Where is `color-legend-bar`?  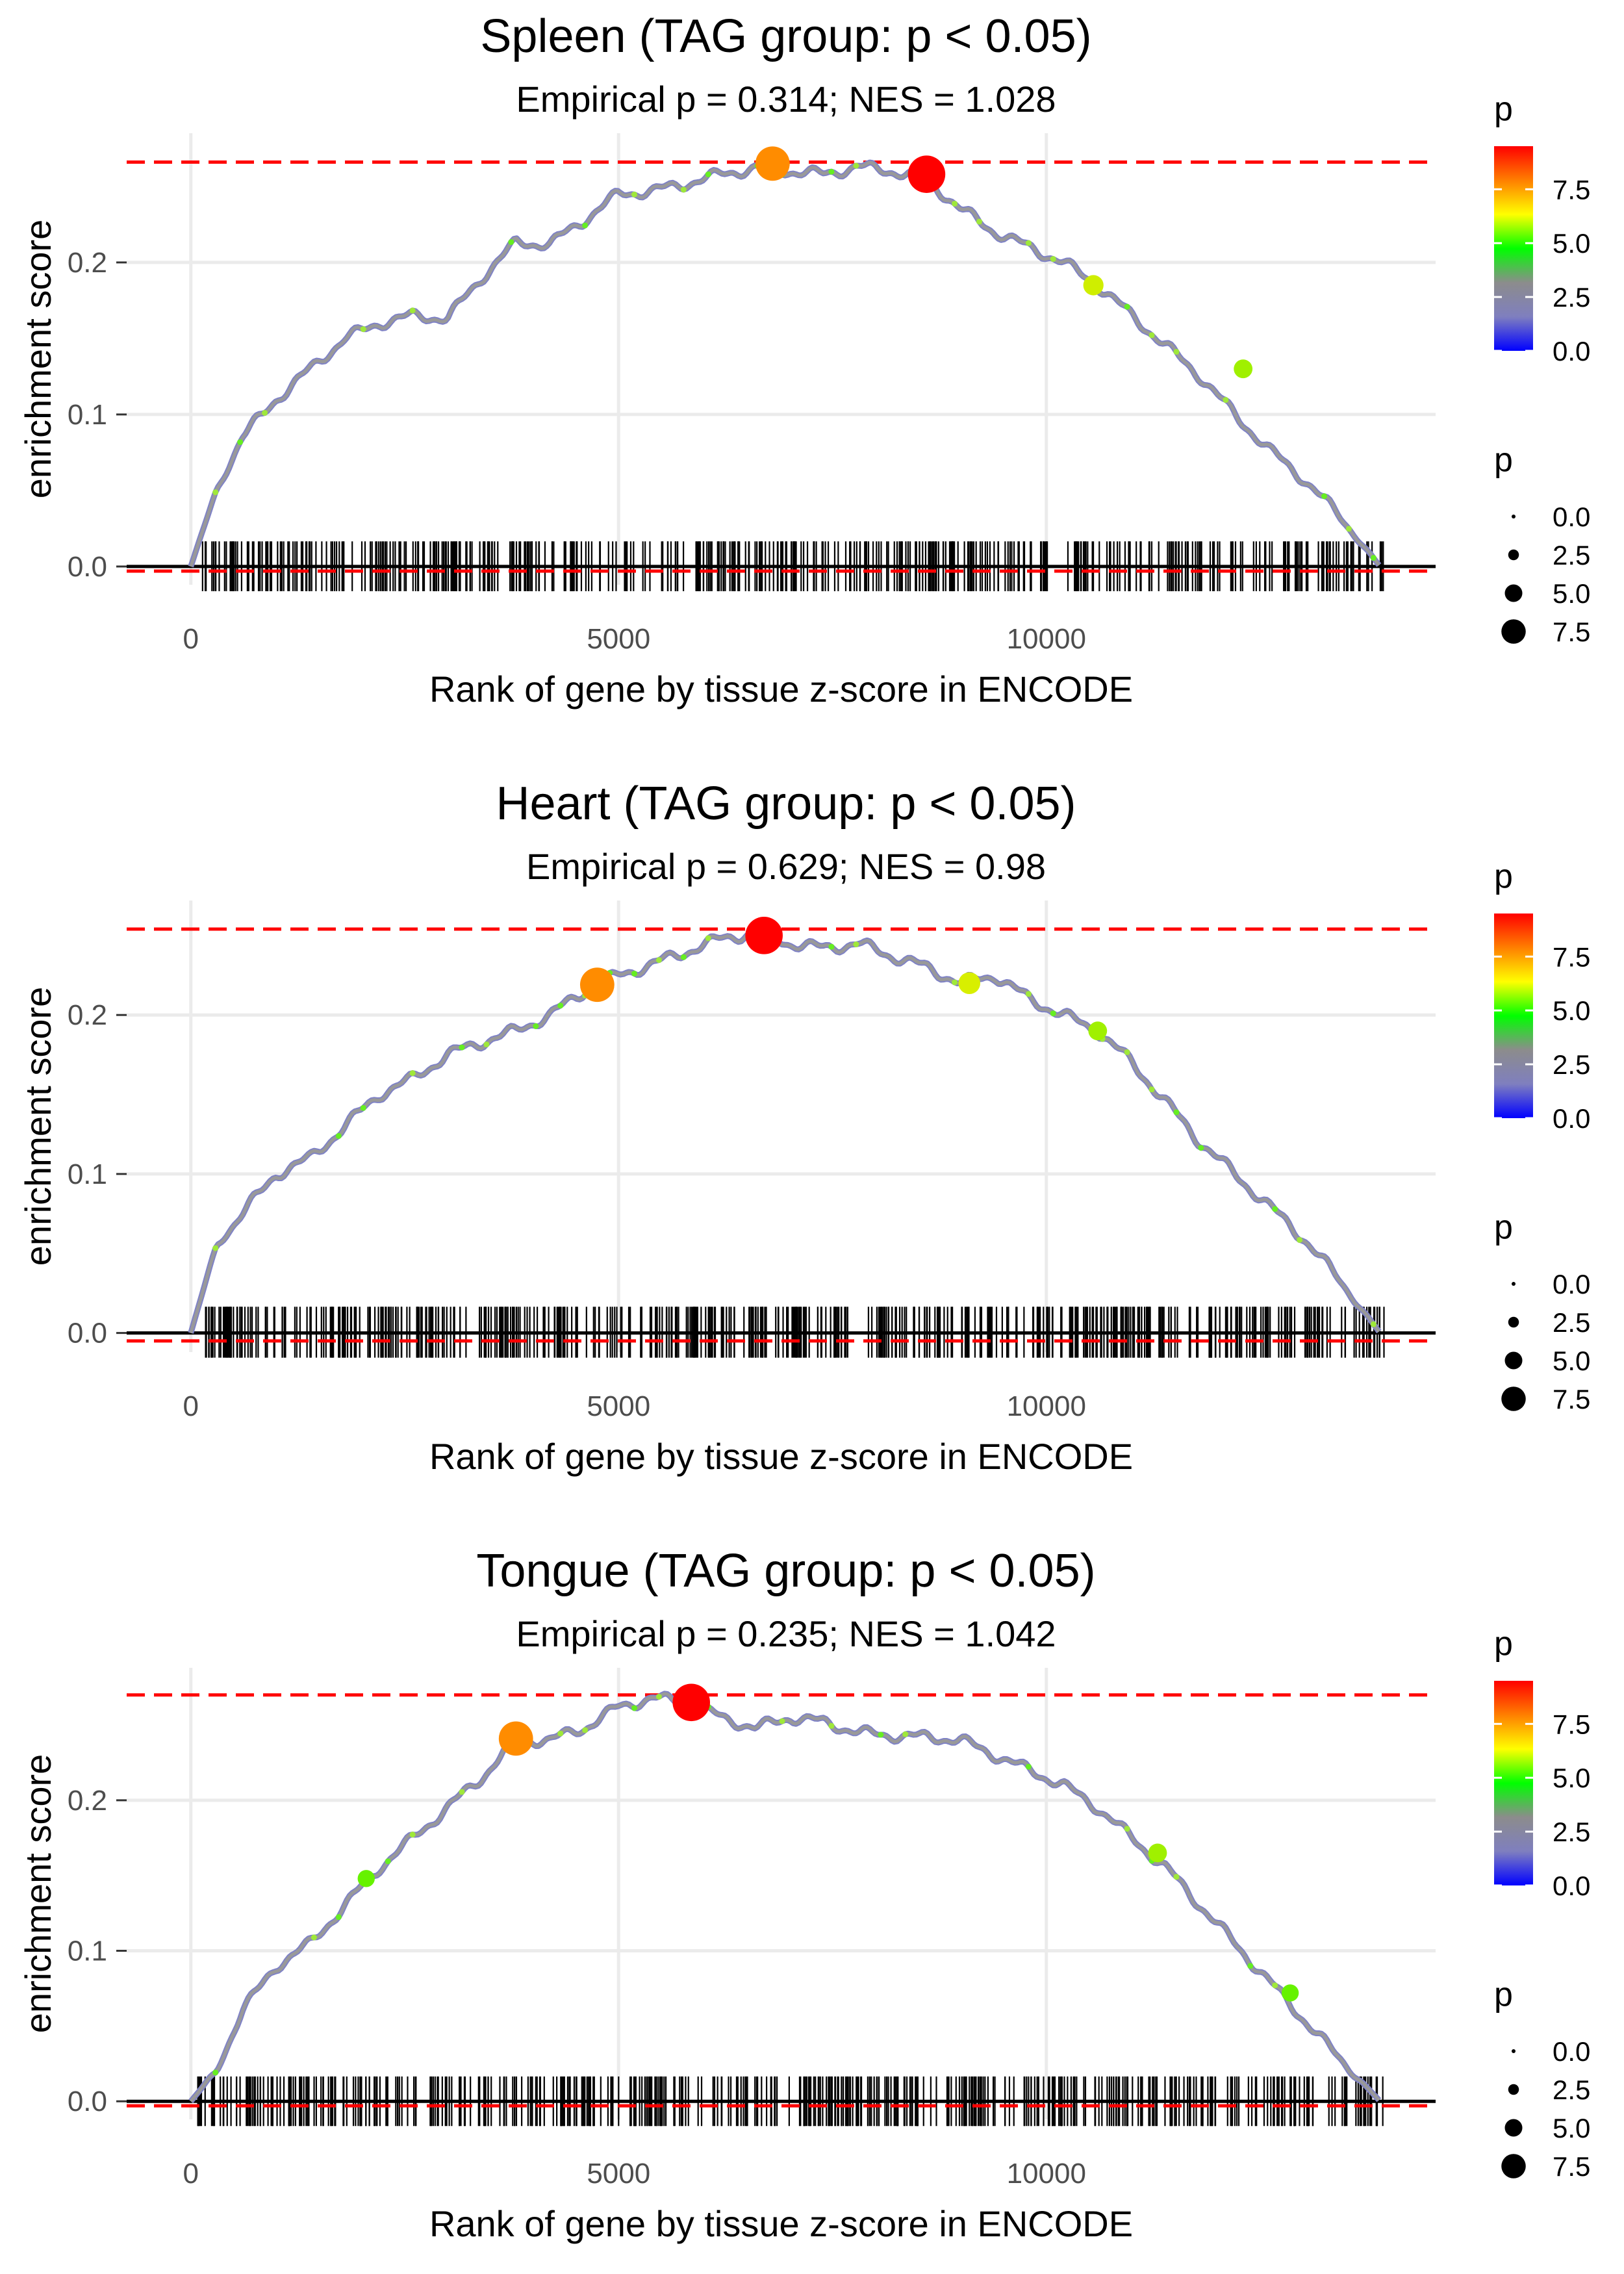
color-legend-bar is located at coordinates (1513, 1015).